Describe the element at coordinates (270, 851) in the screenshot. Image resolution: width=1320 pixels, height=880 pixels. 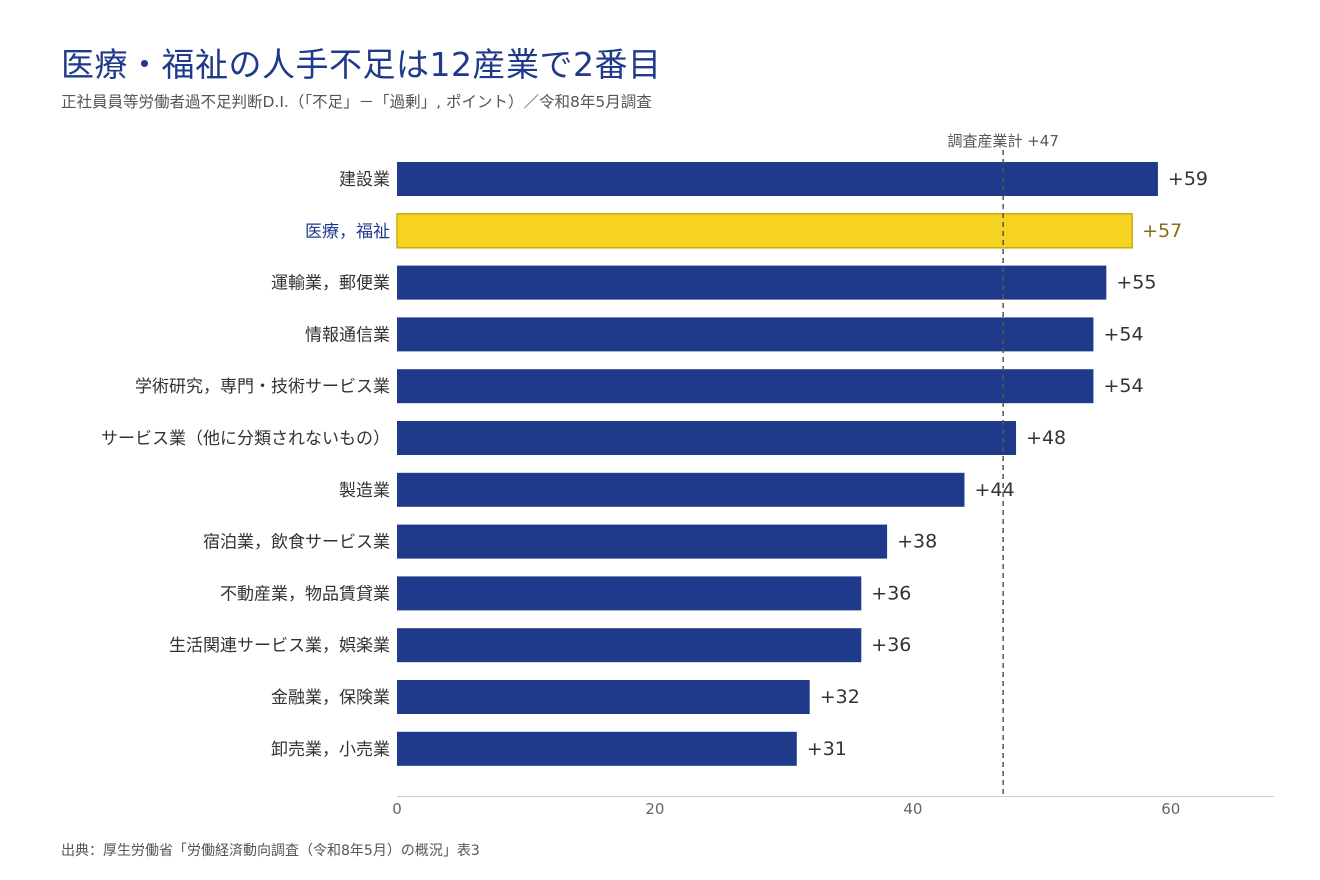
I see `source-note: 出典：厚生労働省「労働経済動向調査（令和8年5月）の概況」表3` at that location.